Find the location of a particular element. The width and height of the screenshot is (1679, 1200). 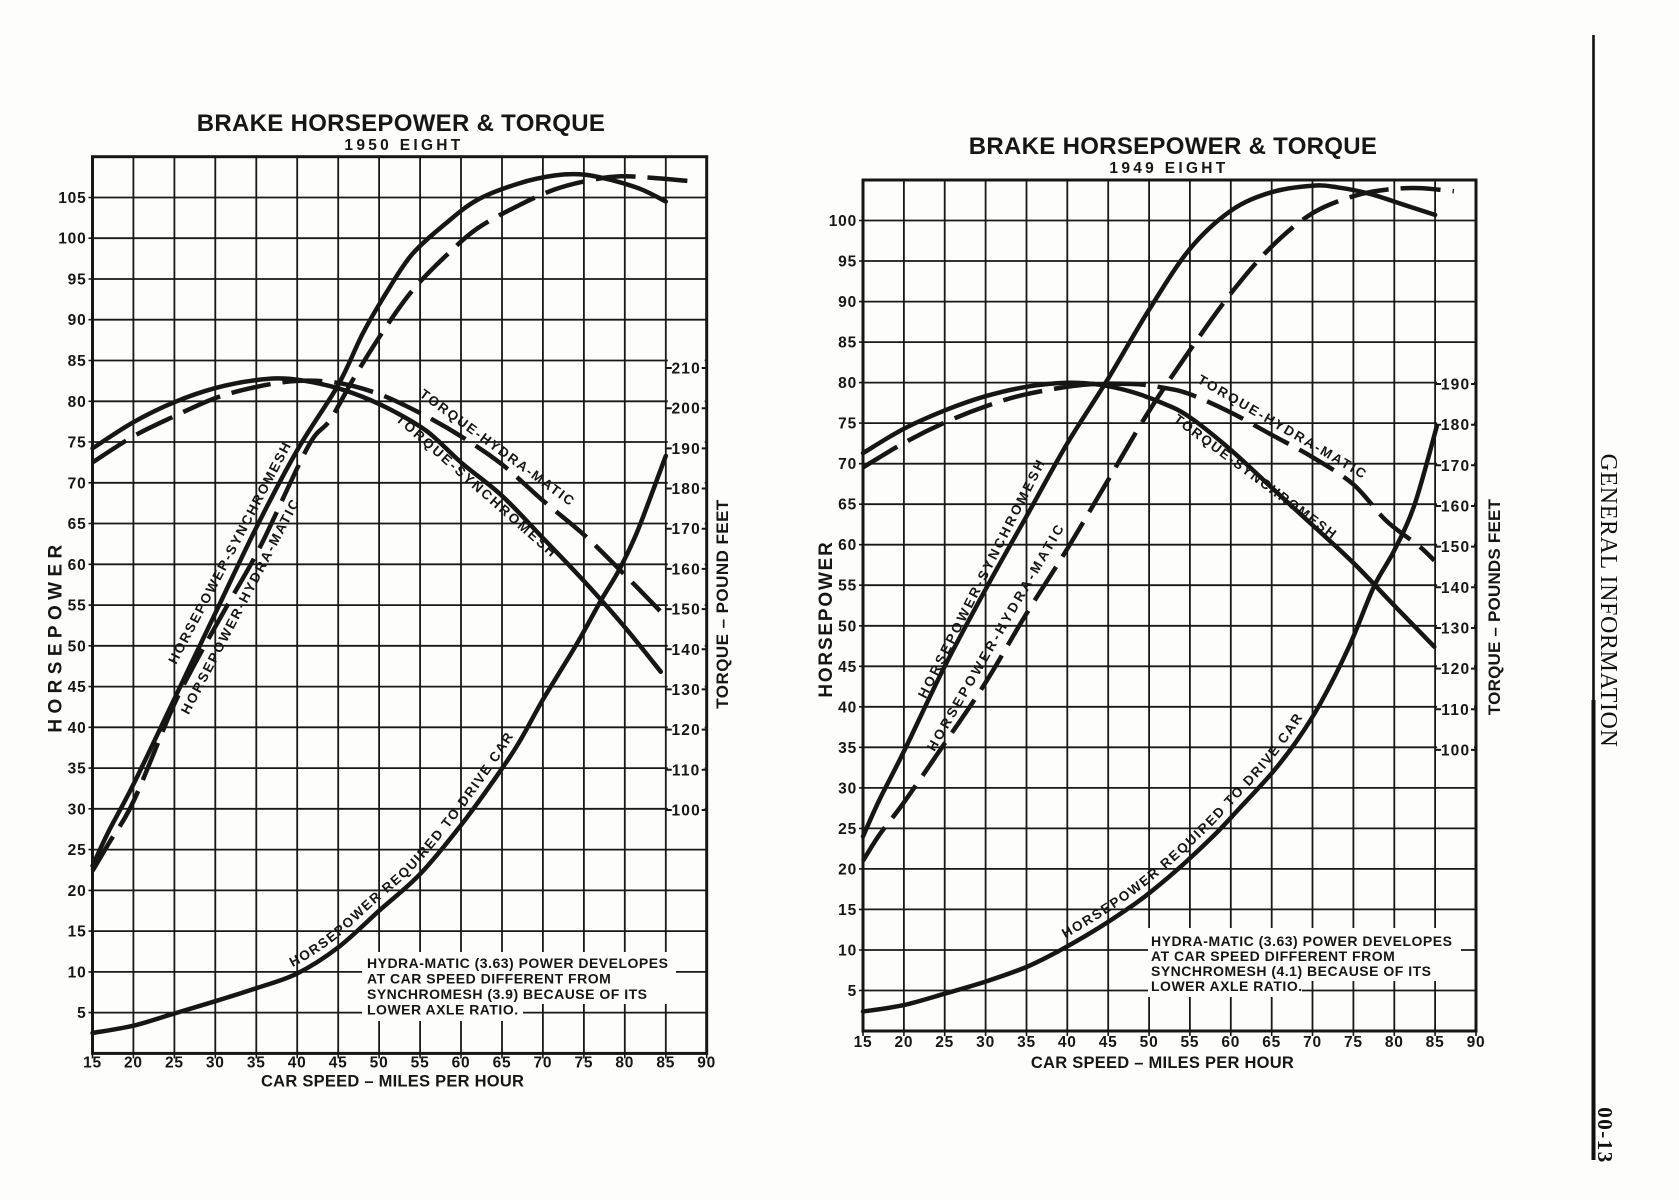

svg-text: 105 is located at coordinates (72, 198).